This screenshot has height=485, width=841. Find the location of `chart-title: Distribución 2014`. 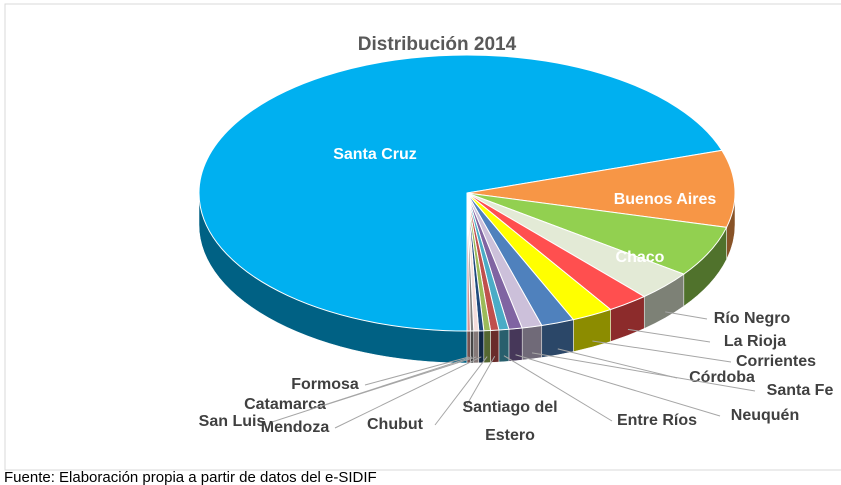

chart-title: Distribución 2014 is located at coordinates (437, 44).